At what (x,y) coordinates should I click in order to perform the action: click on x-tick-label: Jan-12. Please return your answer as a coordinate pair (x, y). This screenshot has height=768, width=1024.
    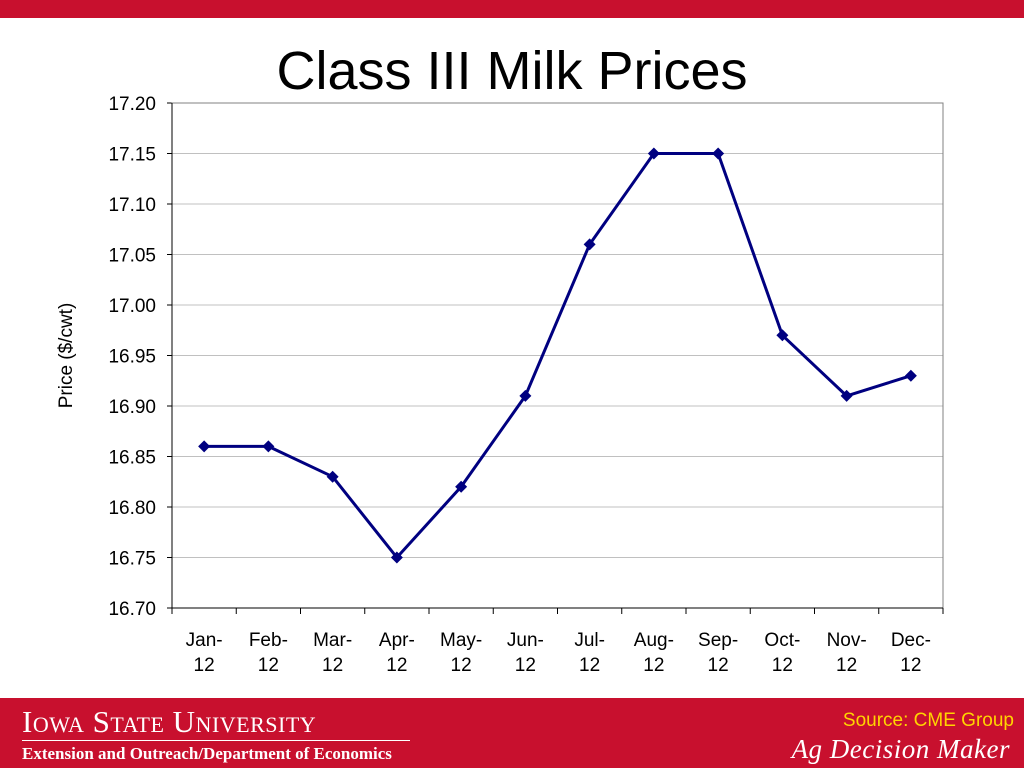
    Looking at the image, I should click on (204, 653).